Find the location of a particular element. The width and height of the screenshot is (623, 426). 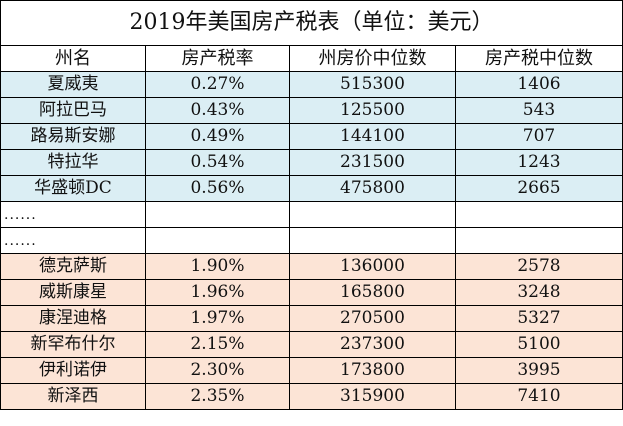

cell-median-tax: 2665 is located at coordinates (539, 188).